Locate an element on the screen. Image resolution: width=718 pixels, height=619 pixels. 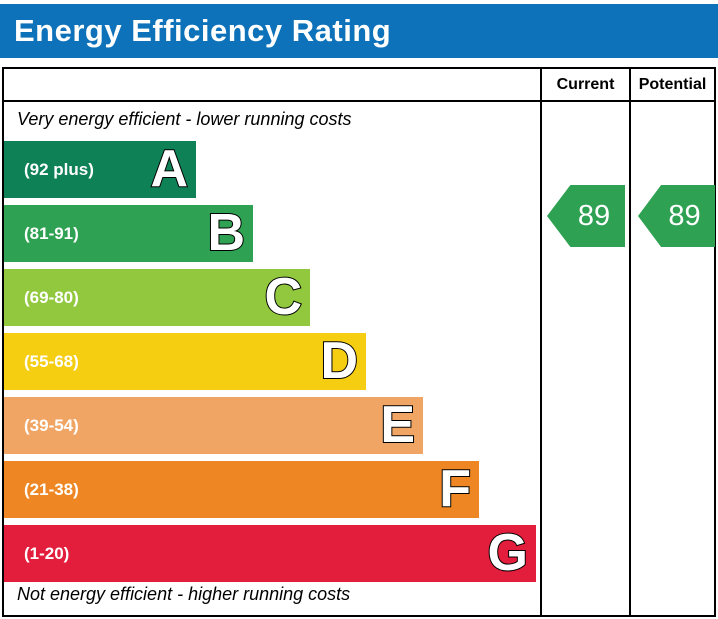
band-range-label: (92 plus) is located at coordinates (59, 169).